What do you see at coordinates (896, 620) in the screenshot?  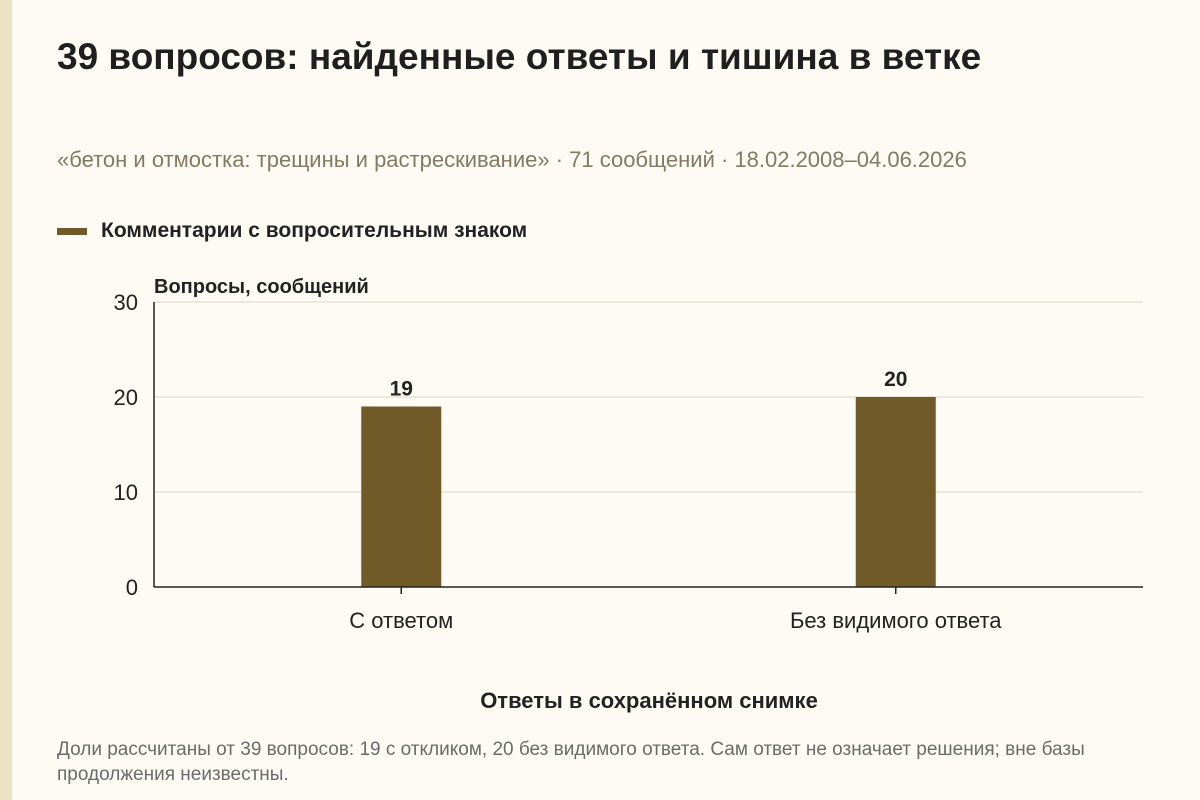 I see `x-tick-label: Без видимого ответа` at bounding box center [896, 620].